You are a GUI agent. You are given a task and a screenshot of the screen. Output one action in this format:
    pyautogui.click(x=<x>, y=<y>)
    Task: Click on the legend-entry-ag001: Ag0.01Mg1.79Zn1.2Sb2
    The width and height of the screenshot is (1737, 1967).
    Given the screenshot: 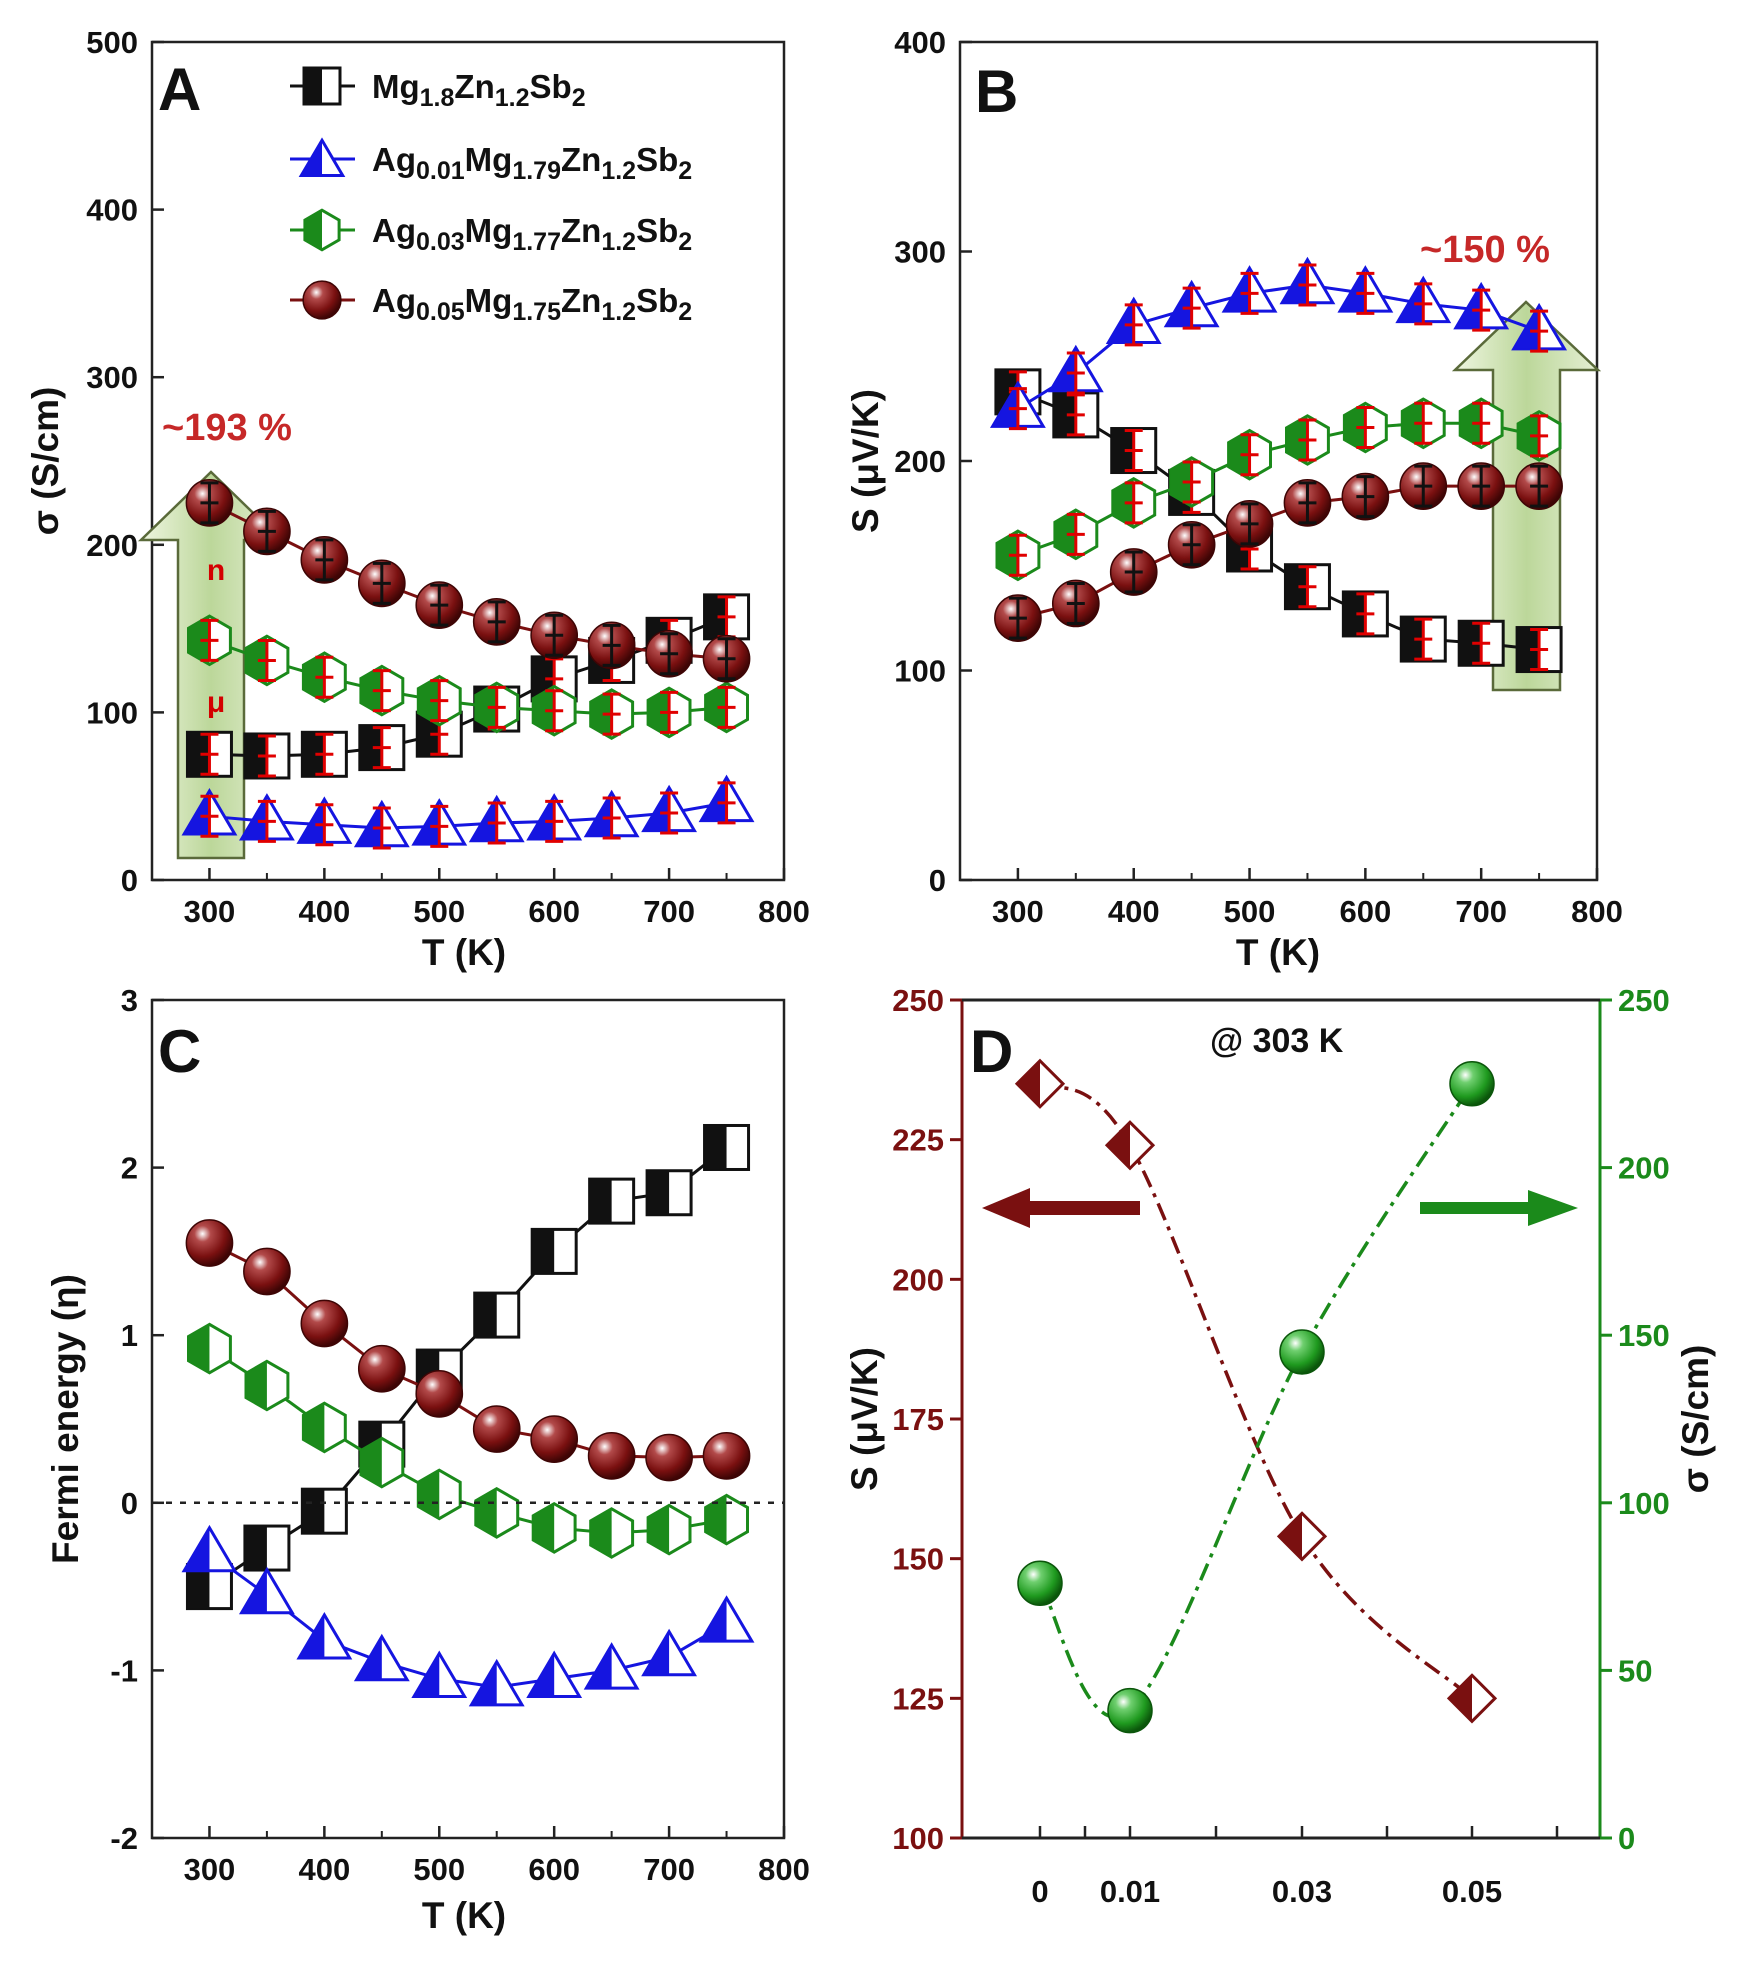 What is the action you would take?
    pyautogui.click(x=491, y=161)
    